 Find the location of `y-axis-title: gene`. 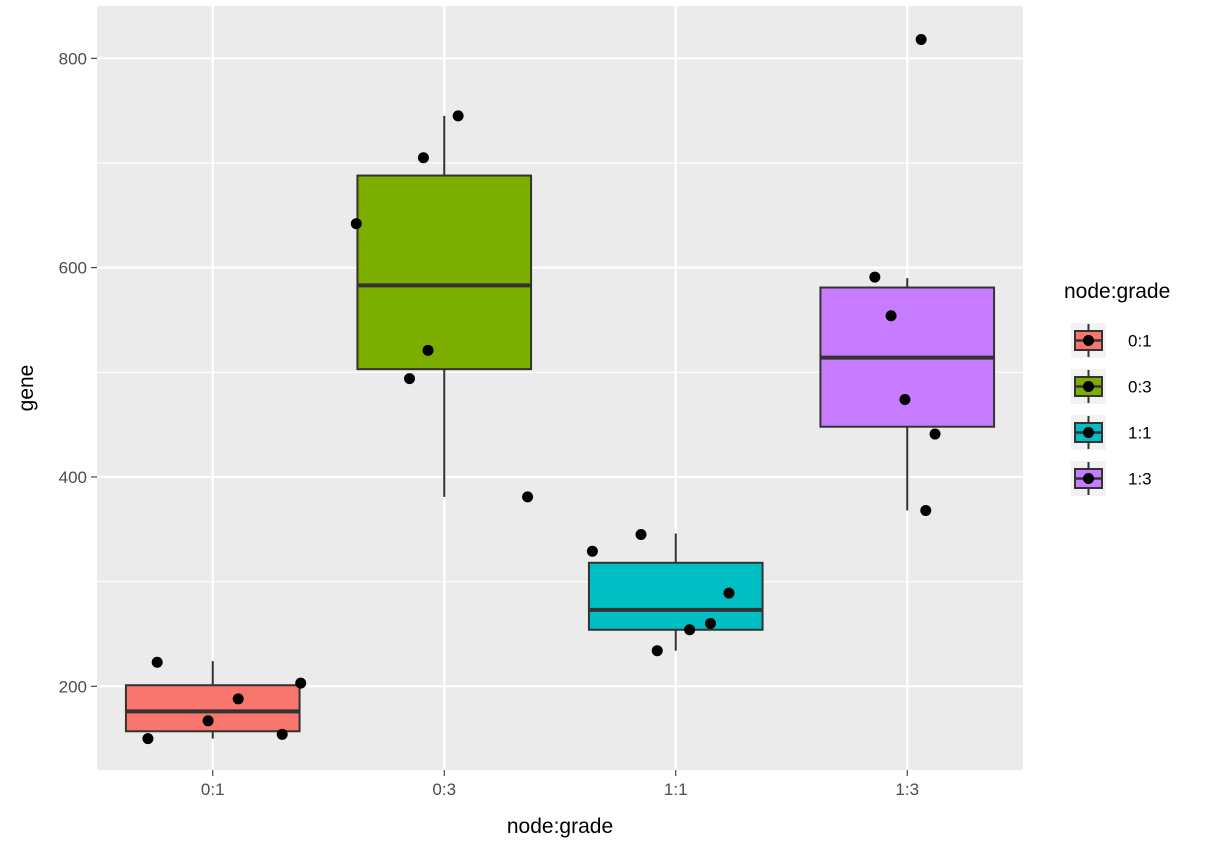

y-axis-title: gene is located at coordinates (26, 388).